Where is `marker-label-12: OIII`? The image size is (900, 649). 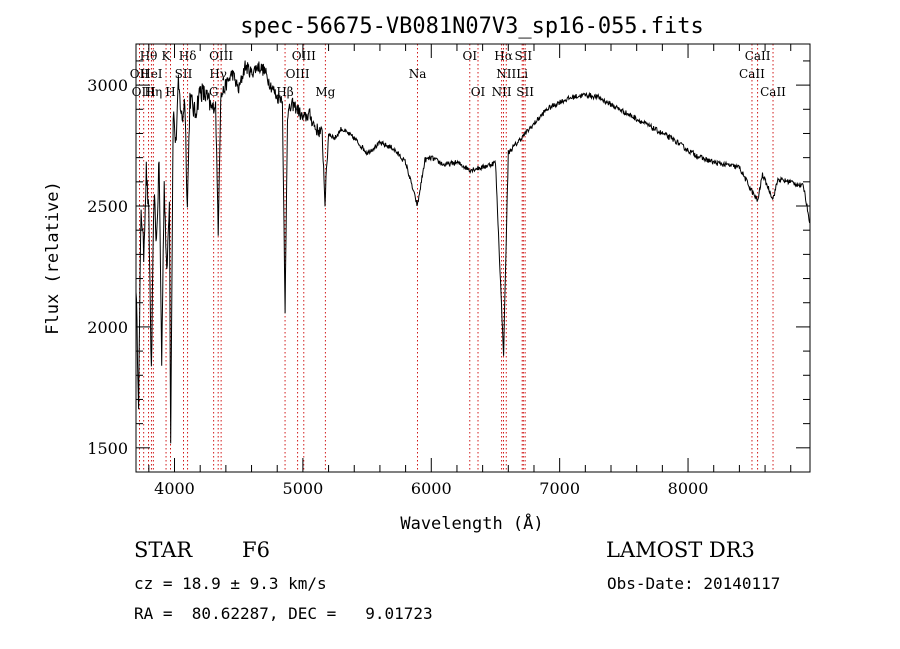 marker-label-12: OIII is located at coordinates (304, 56).